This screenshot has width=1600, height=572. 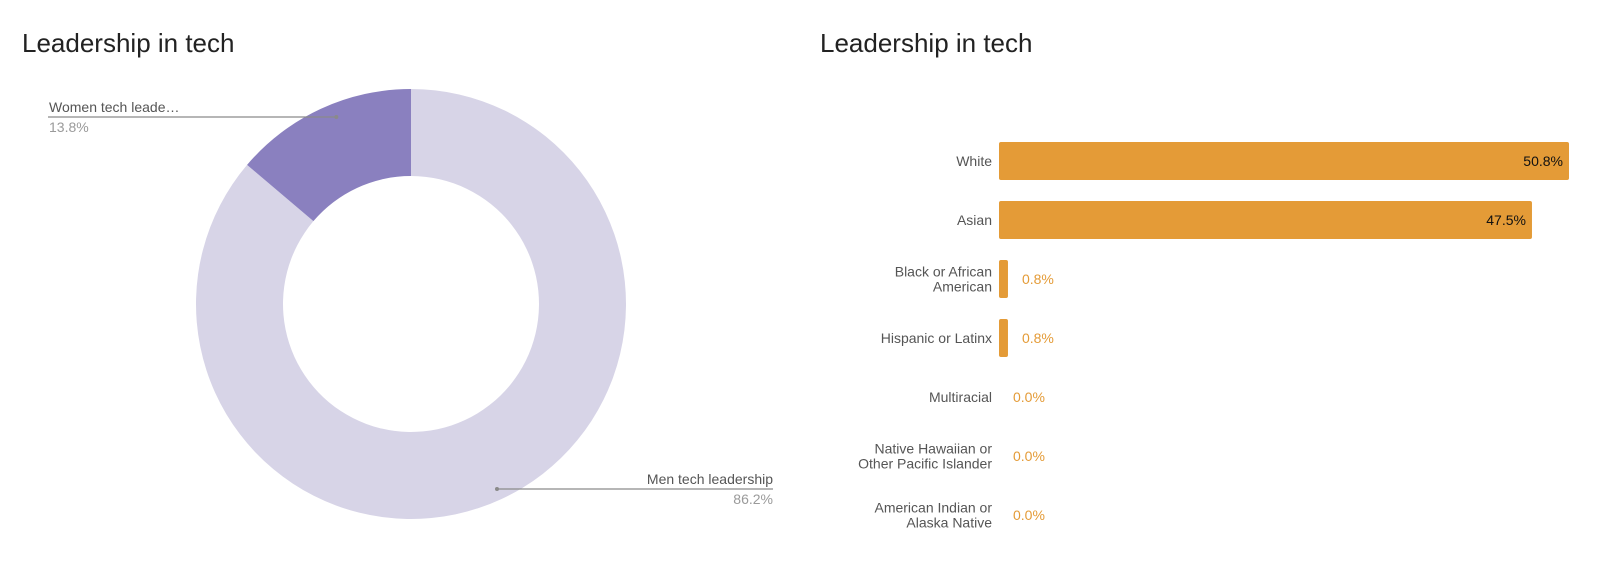 I want to click on women-callout-value: 13.8%, so click(x=69, y=127).